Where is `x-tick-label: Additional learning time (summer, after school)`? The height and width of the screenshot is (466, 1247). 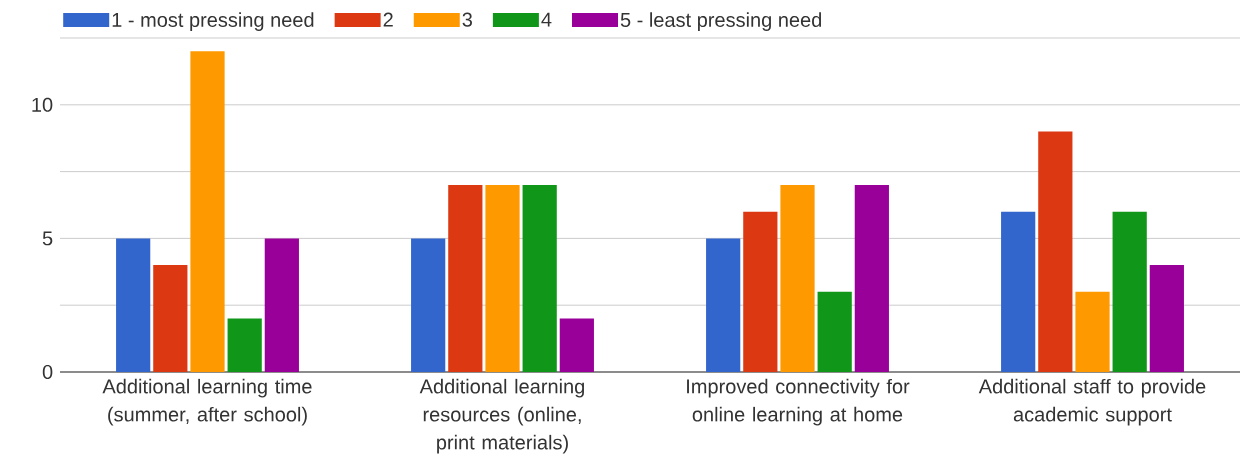 x-tick-label: Additional learning time (summer, after school) is located at coordinates (207, 402).